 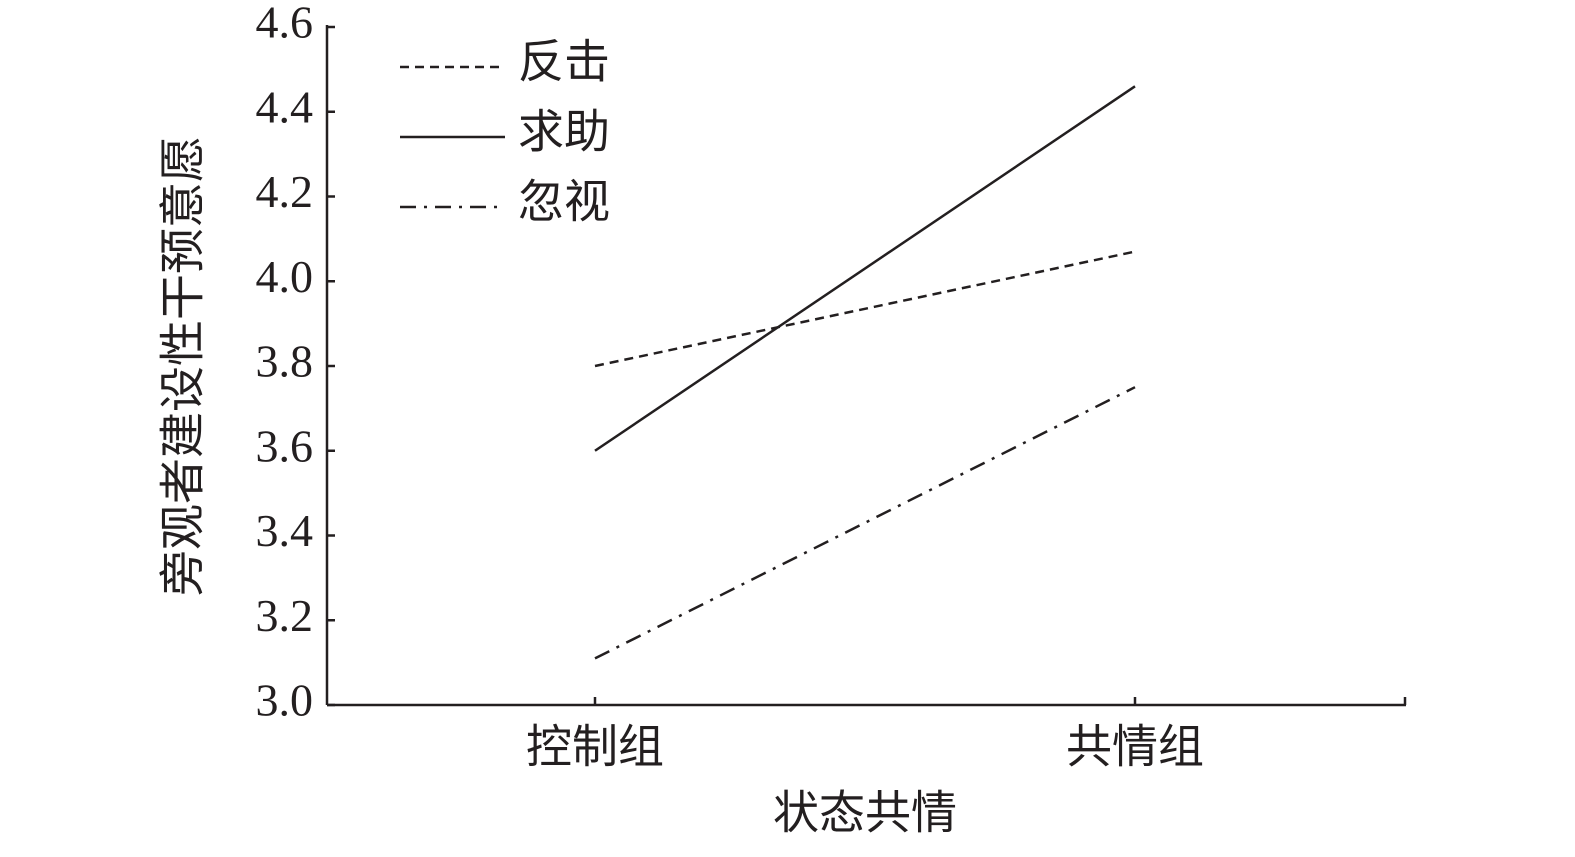 I want to click on y-axis-label: 旁观者建设性干预意愿, so click(x=183, y=366).